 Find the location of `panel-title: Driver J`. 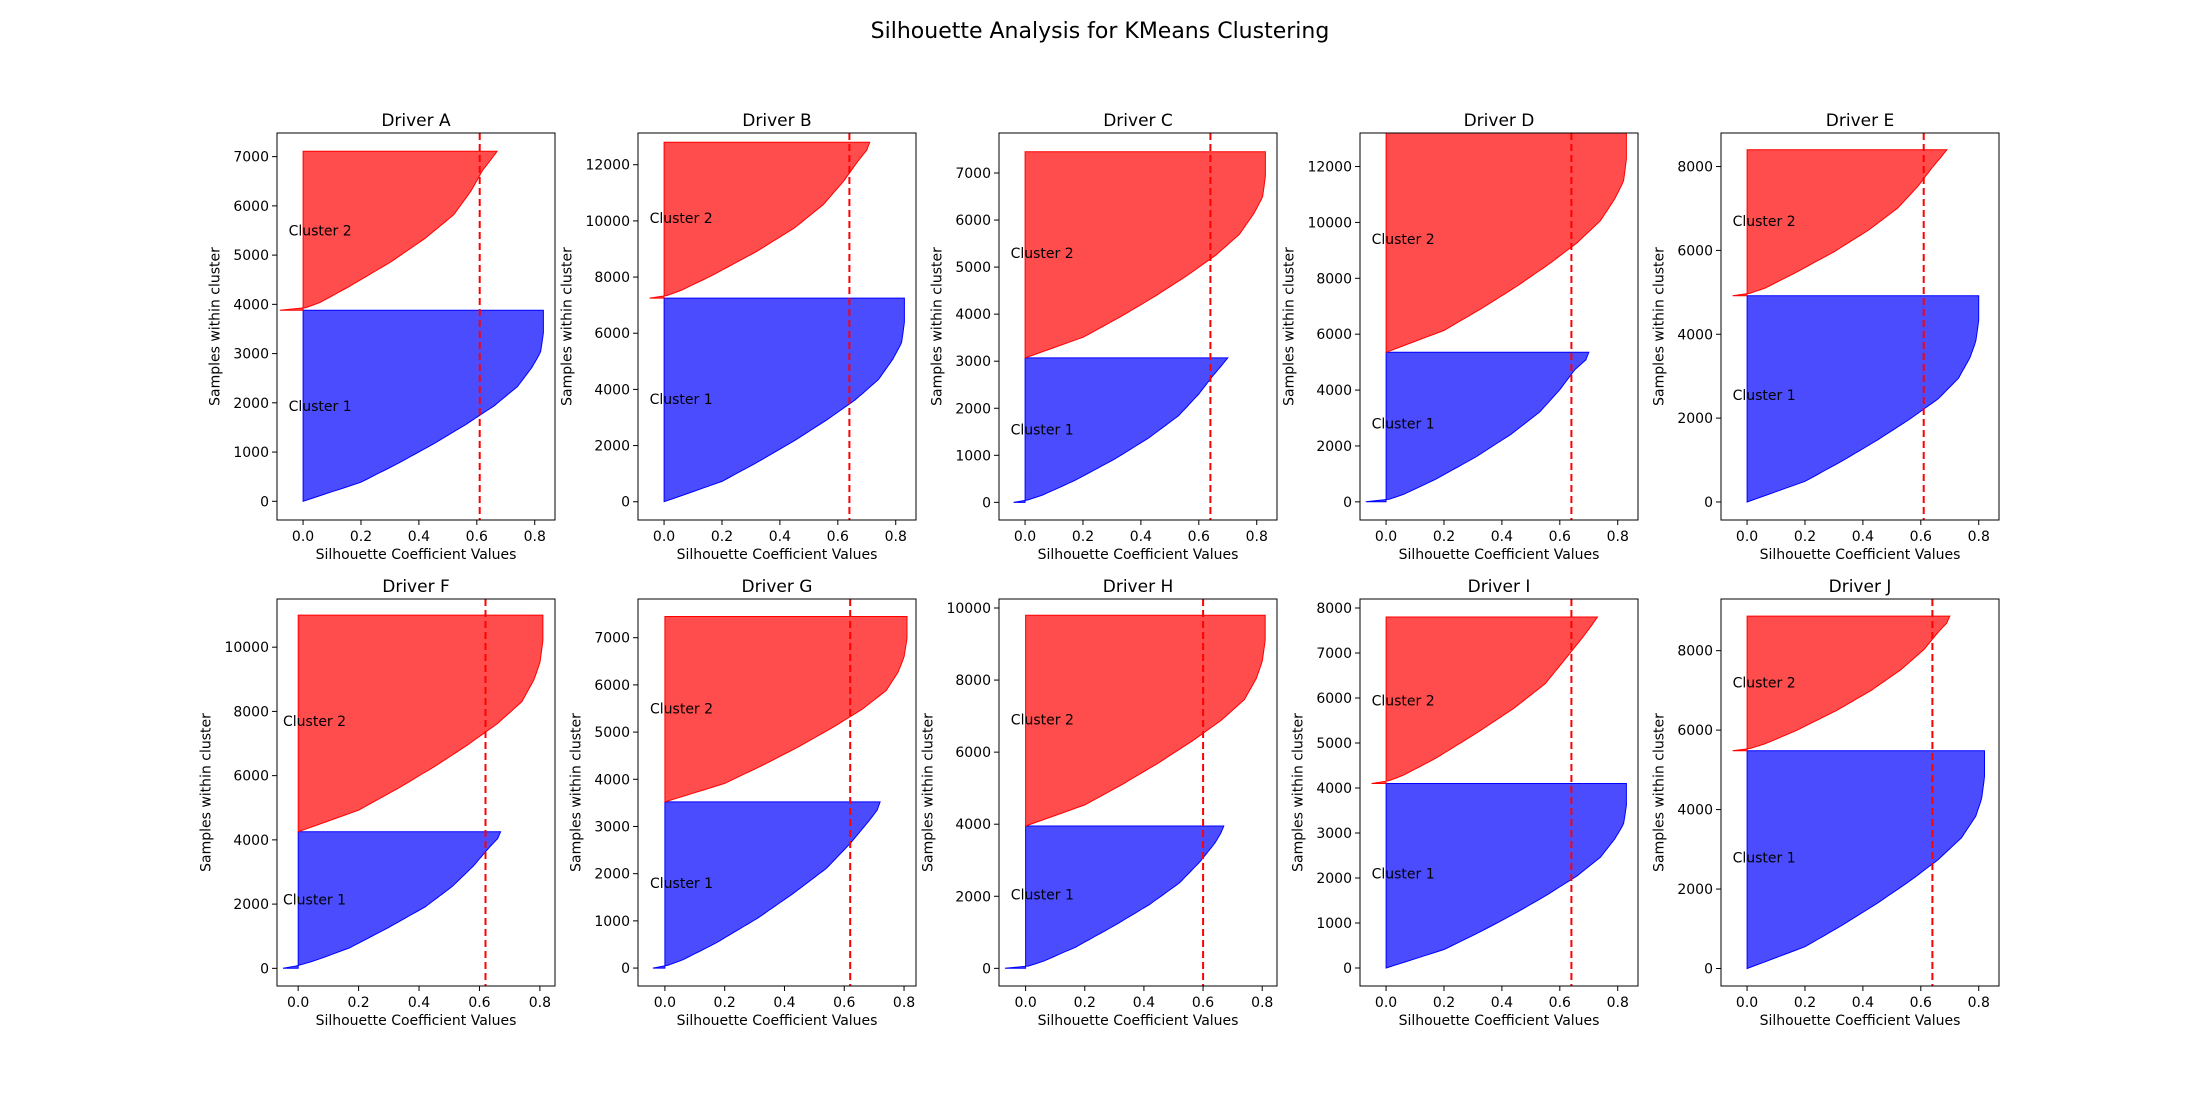

panel-title: Driver J is located at coordinates (1860, 587).